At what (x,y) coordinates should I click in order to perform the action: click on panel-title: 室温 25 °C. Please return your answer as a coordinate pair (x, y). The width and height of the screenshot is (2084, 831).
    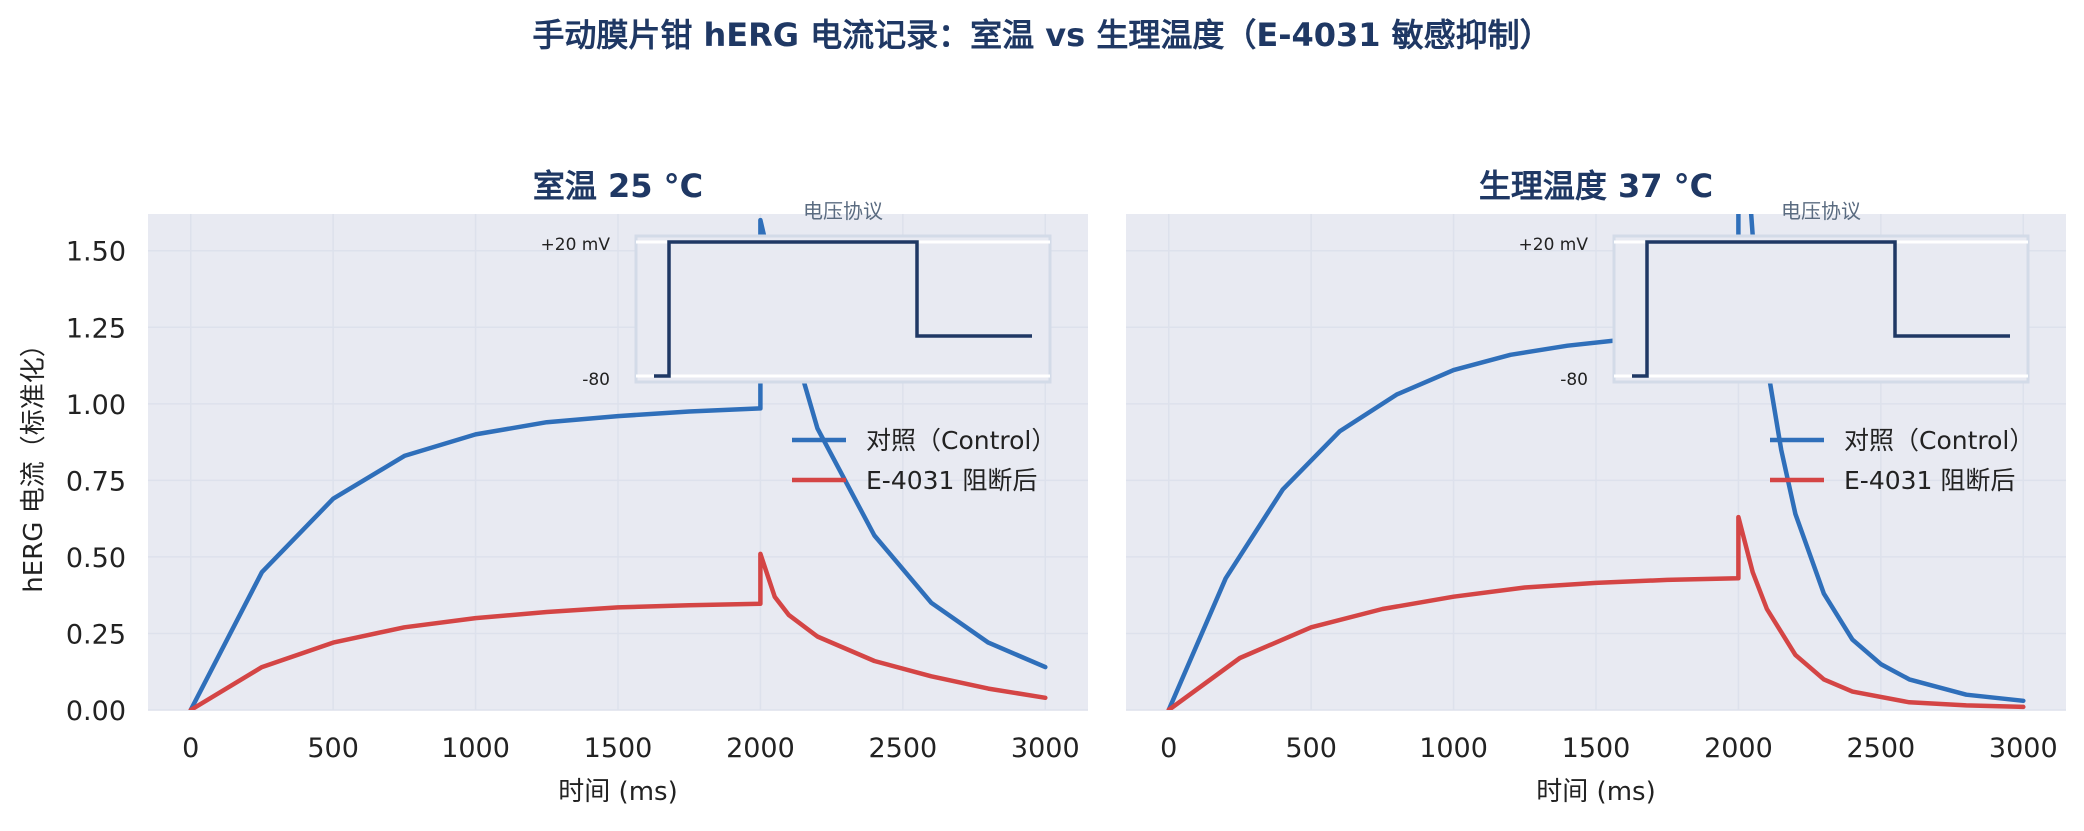
    Looking at the image, I should click on (618, 186).